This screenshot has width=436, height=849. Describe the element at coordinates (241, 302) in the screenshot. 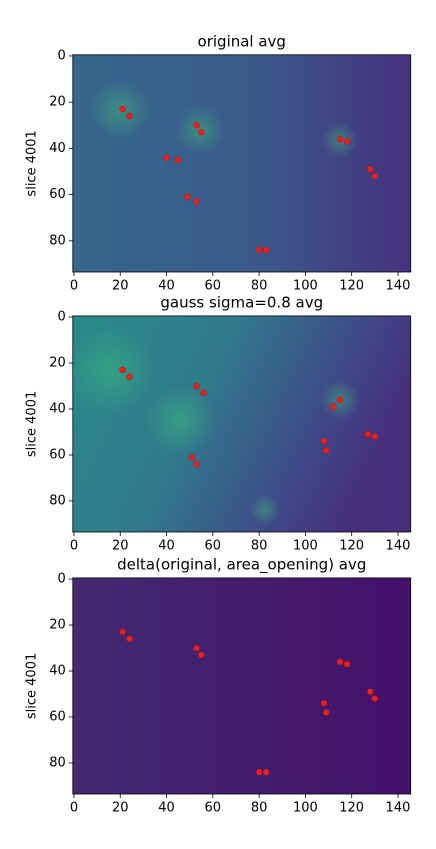

I see `chart-title: gauss sigma=0.8 avg` at that location.